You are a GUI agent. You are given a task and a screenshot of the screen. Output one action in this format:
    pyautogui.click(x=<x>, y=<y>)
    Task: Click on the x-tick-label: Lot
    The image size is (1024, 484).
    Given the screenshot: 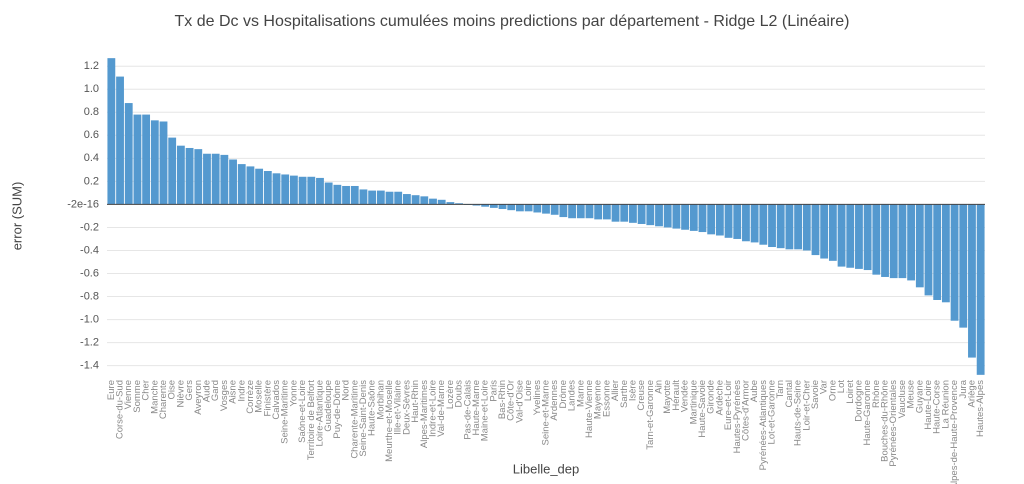 What is the action you would take?
    pyautogui.click(x=841, y=387)
    